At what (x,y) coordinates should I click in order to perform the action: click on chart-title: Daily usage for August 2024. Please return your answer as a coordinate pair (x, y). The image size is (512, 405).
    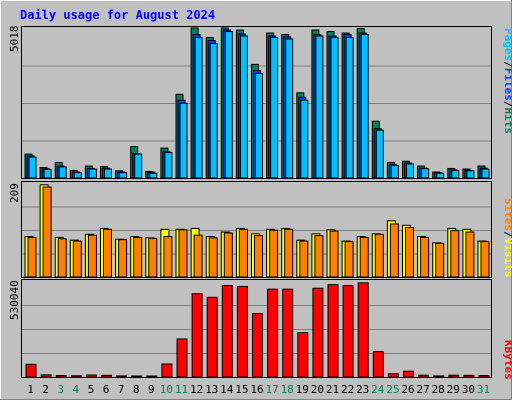
    Looking at the image, I should click on (117, 15).